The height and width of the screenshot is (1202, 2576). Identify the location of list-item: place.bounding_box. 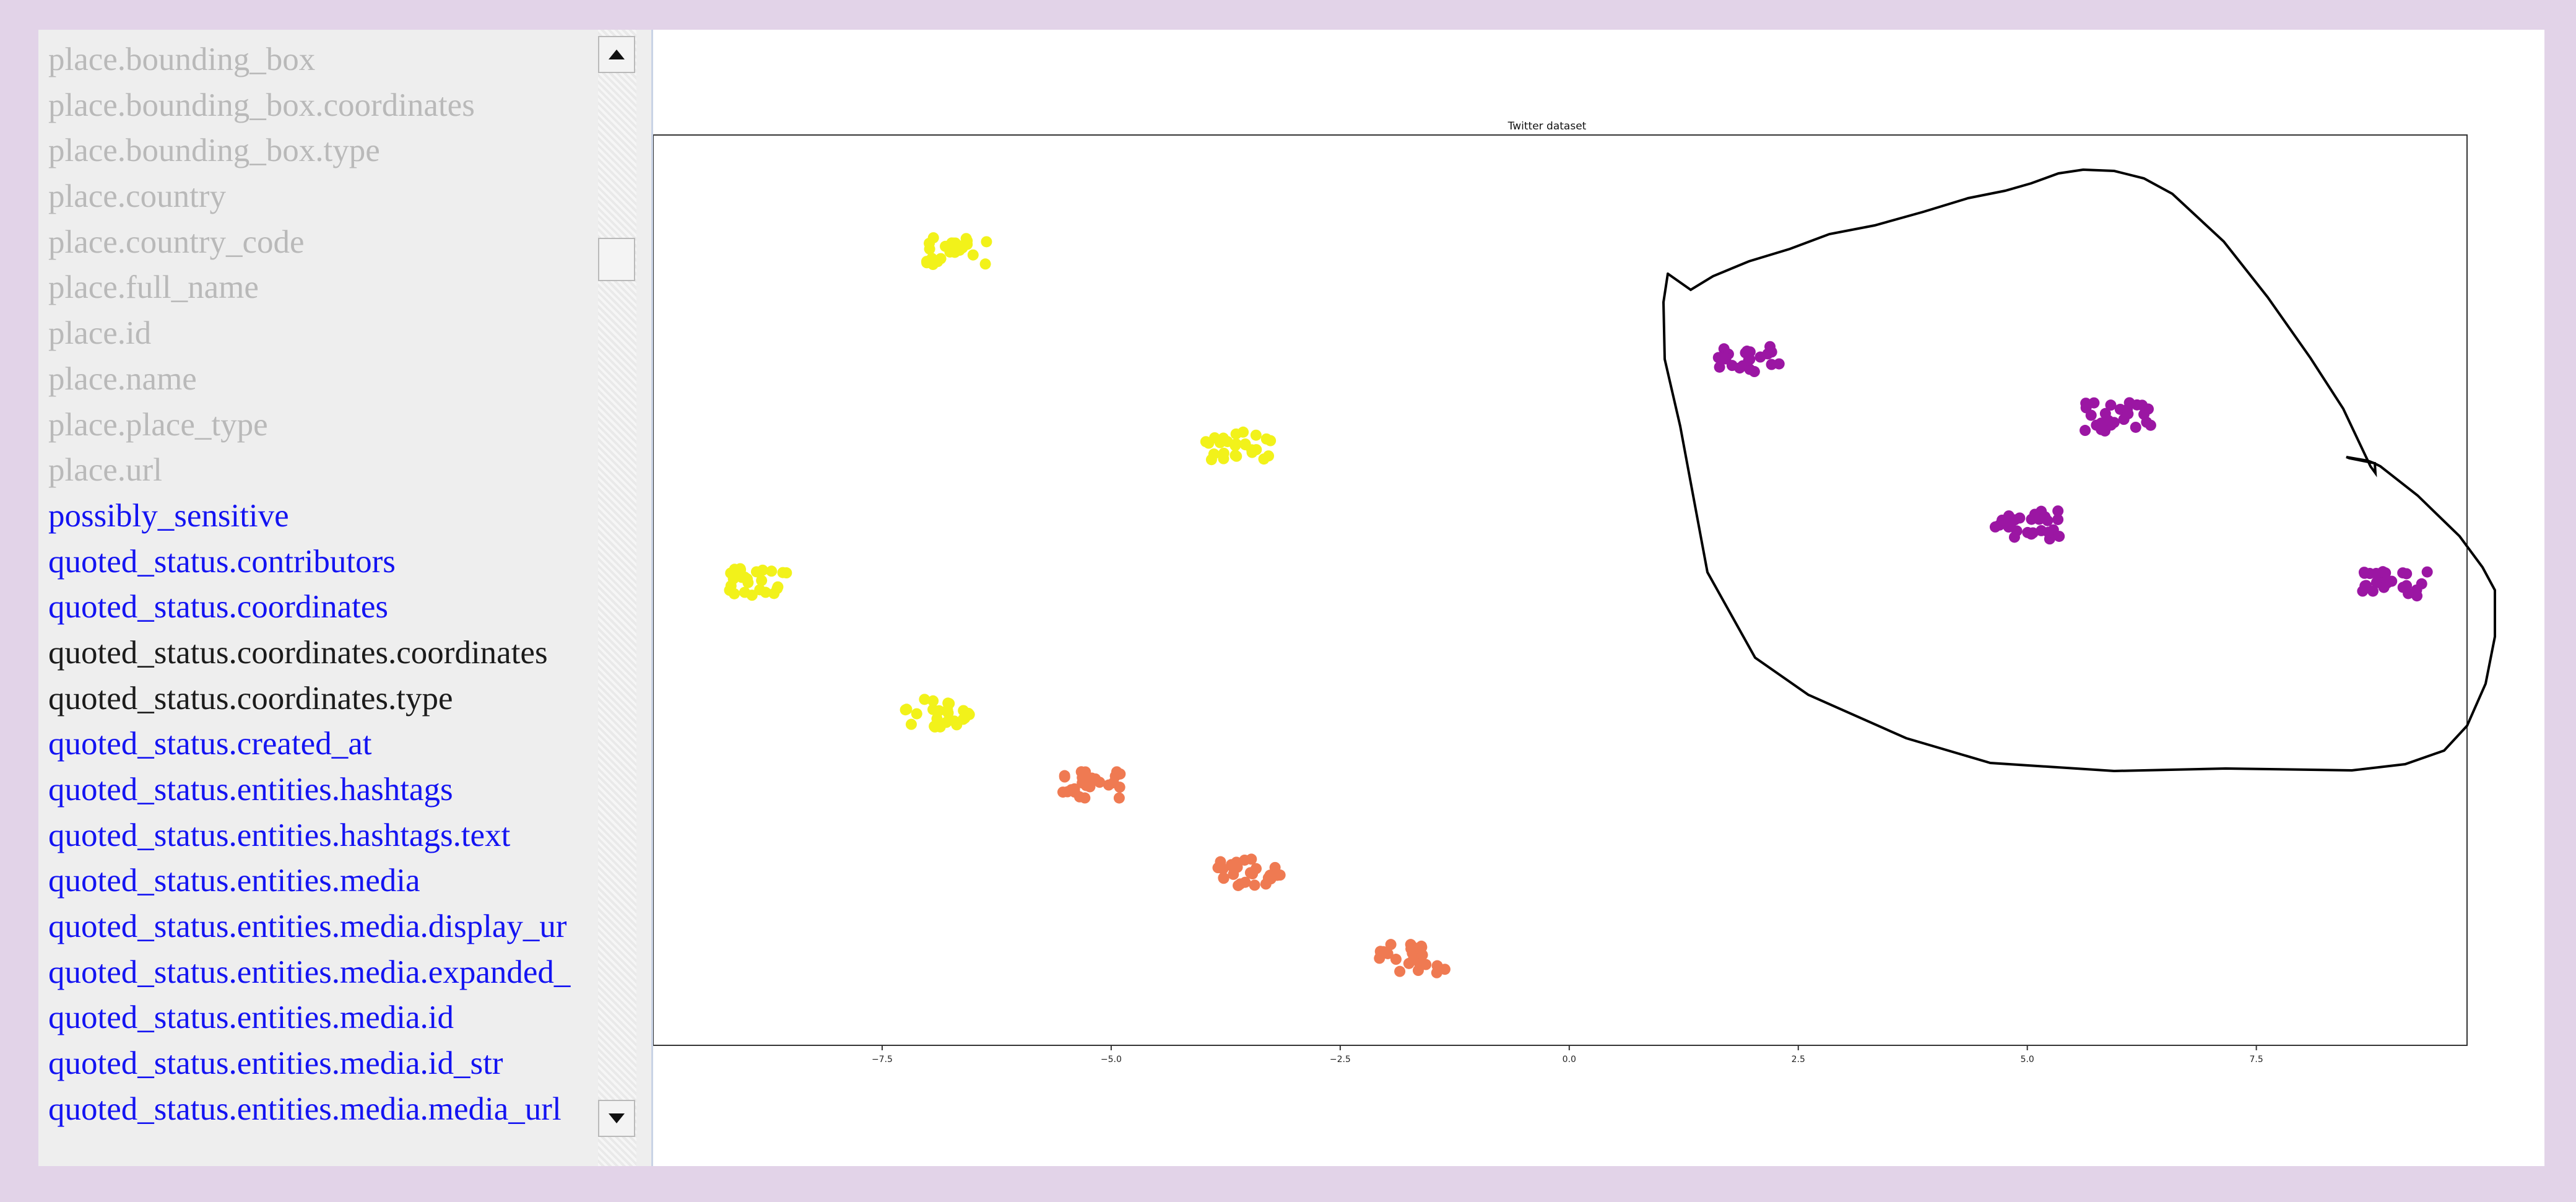
(182, 59).